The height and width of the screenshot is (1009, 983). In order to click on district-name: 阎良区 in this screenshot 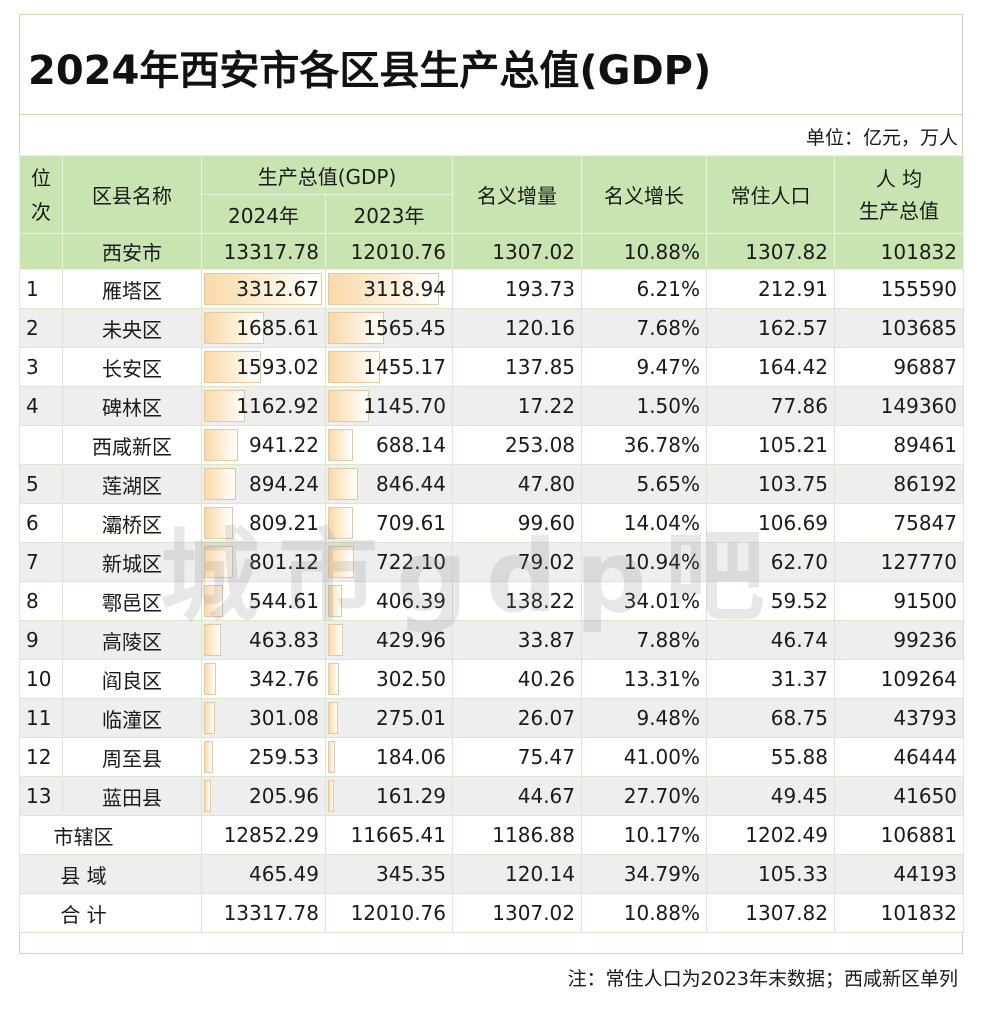, I will do `click(132, 679)`.